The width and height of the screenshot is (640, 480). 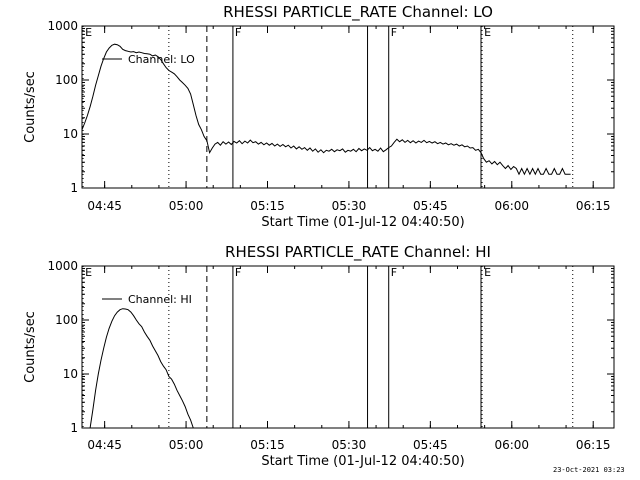 I want to click on timestamp-footer: 23-Oct-2021 03:23, so click(x=589, y=470).